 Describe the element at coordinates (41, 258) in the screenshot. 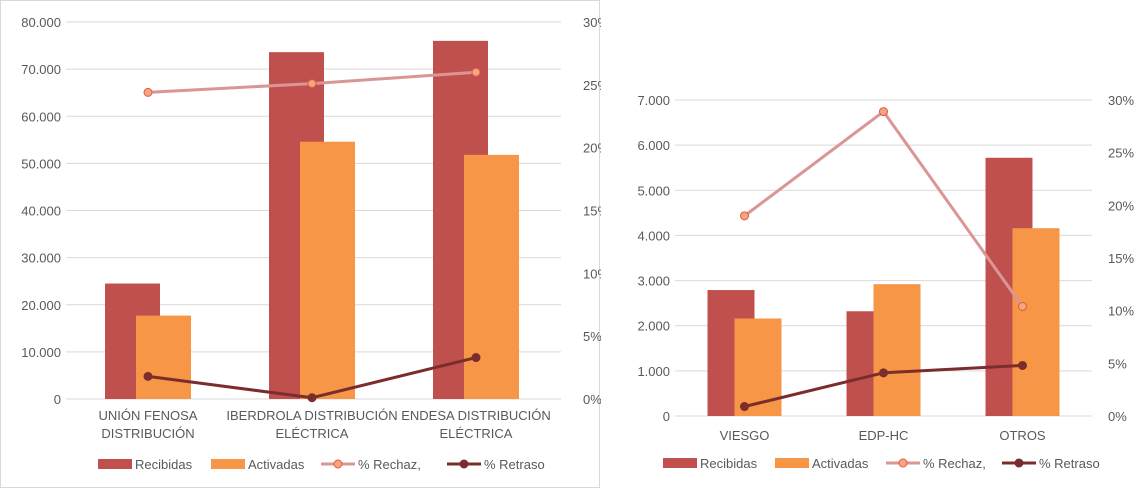

I see `y-tick-label: 30.000` at that location.